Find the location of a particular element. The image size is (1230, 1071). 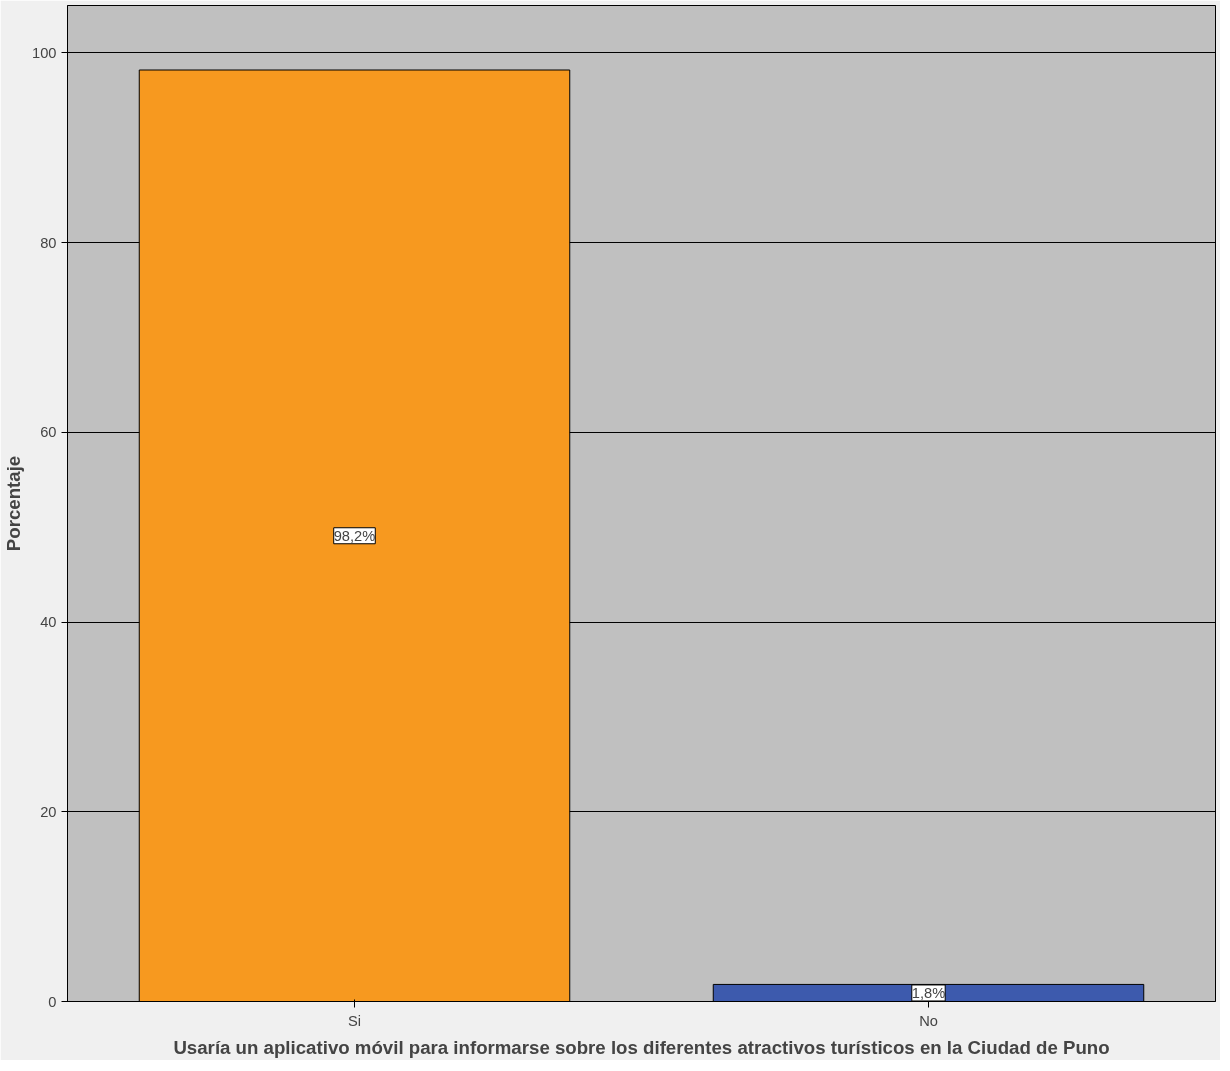

y-tick-label: 80 is located at coordinates (48, 242).